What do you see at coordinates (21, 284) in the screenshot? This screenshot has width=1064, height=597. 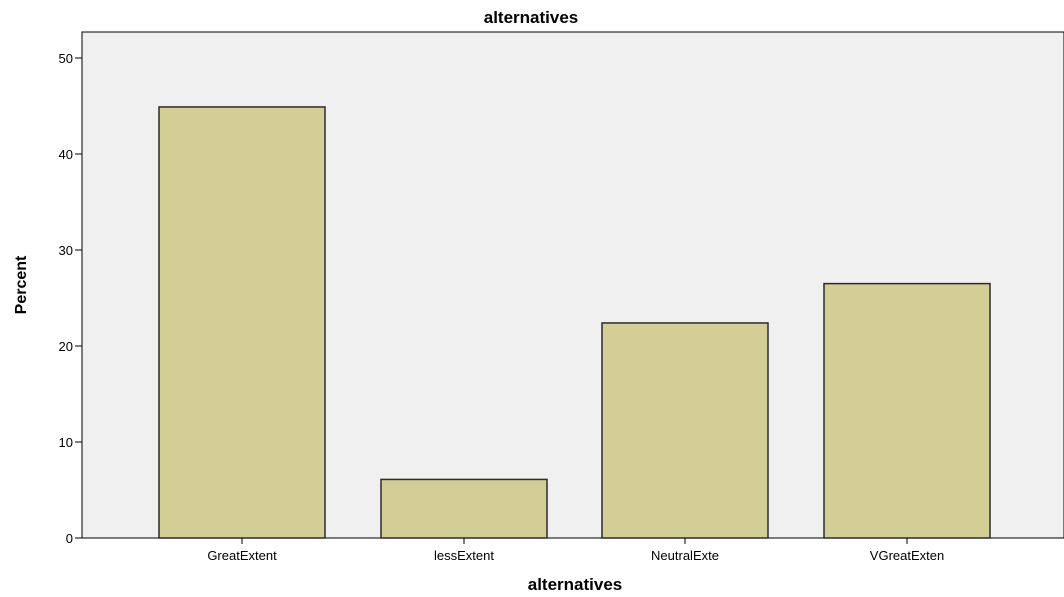 I see `y-axis-label: Percent` at bounding box center [21, 284].